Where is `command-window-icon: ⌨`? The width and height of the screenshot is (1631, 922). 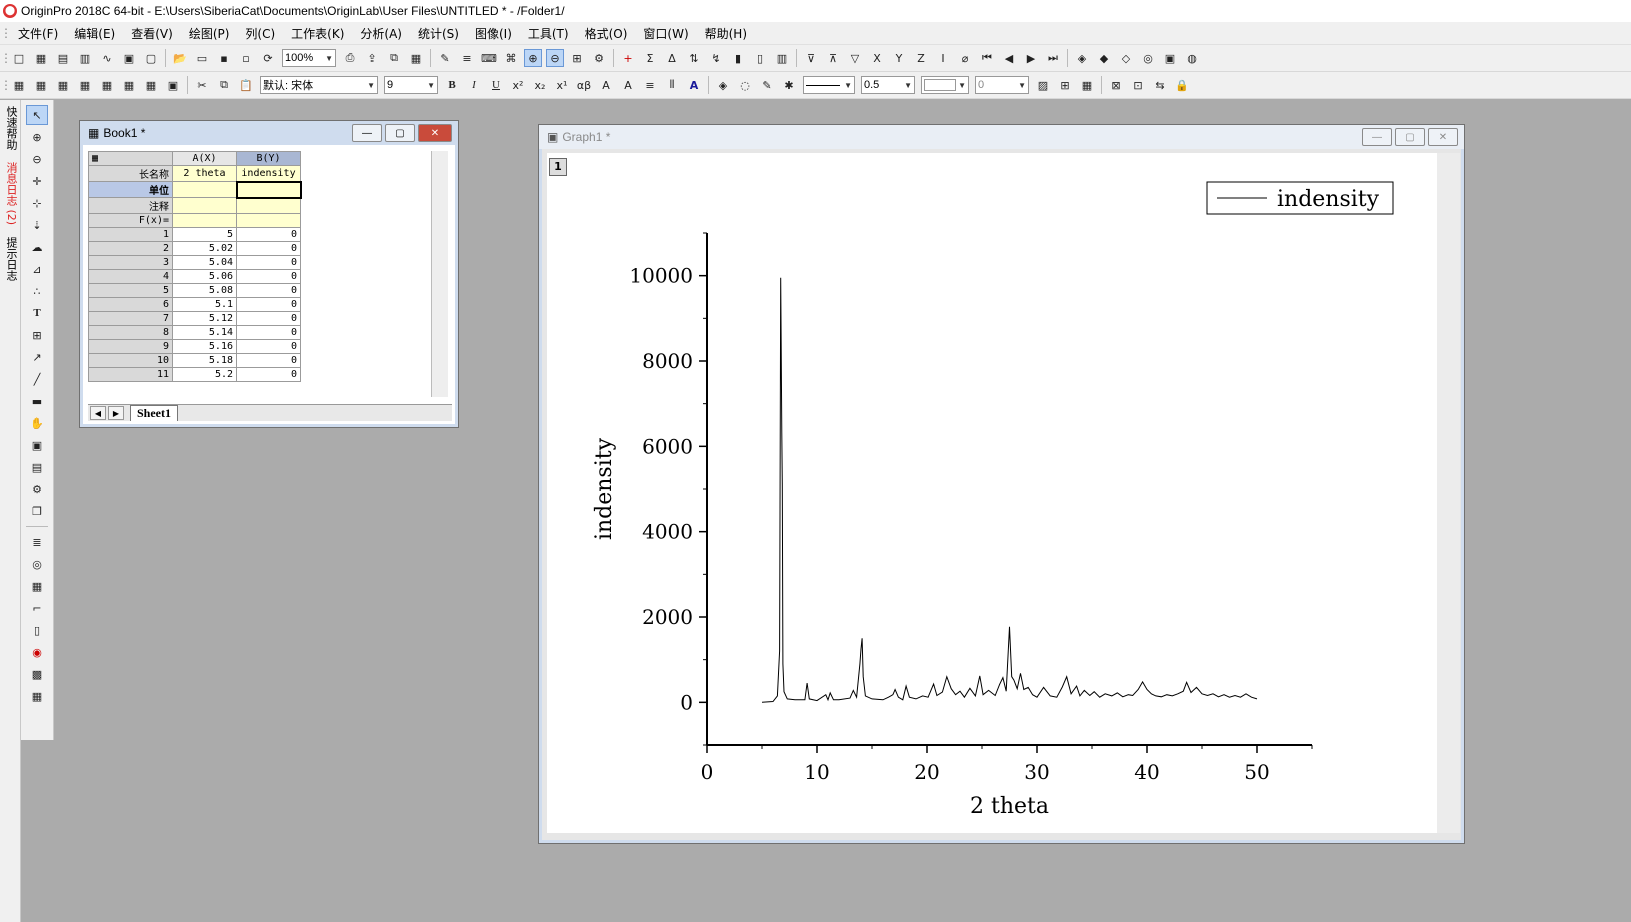 command-window-icon: ⌨ is located at coordinates (489, 58).